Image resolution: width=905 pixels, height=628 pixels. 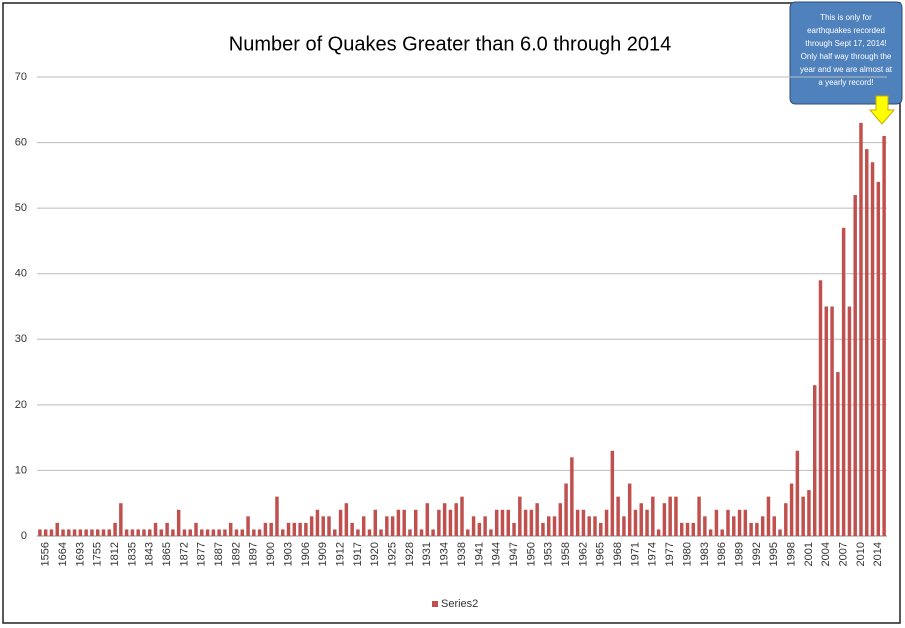 I want to click on callout-text: Only half way through the, so click(x=846, y=56).